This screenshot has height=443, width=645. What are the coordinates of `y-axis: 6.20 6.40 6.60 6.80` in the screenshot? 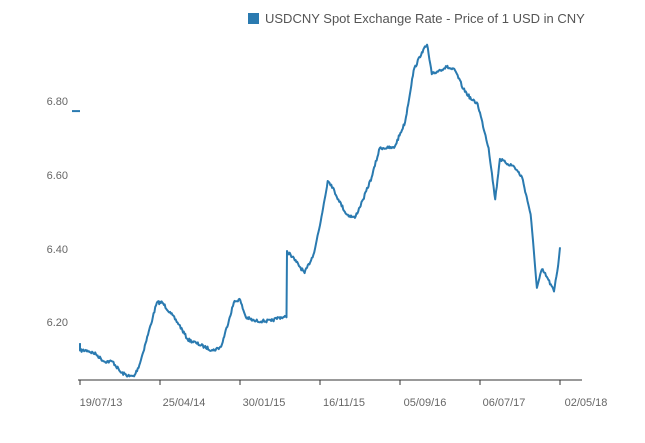 It's located at (57, 212).